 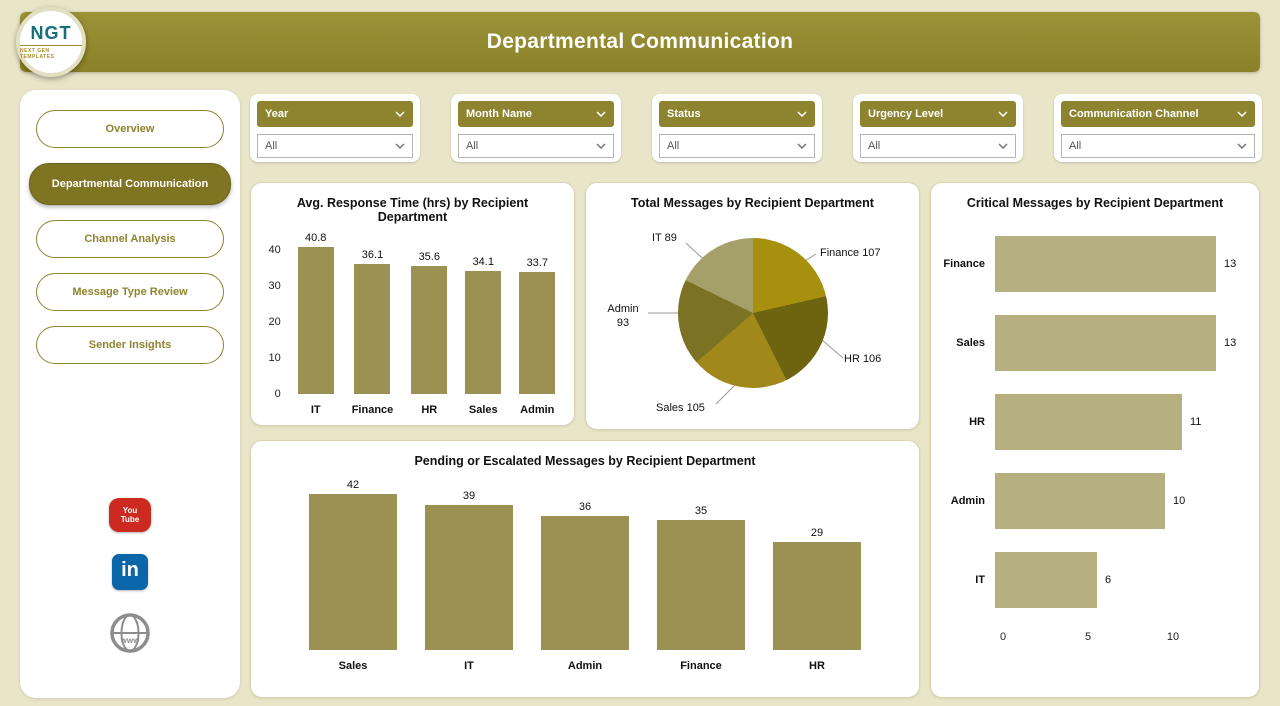 What do you see at coordinates (585, 507) in the screenshot?
I see `bar-value-label: 36` at bounding box center [585, 507].